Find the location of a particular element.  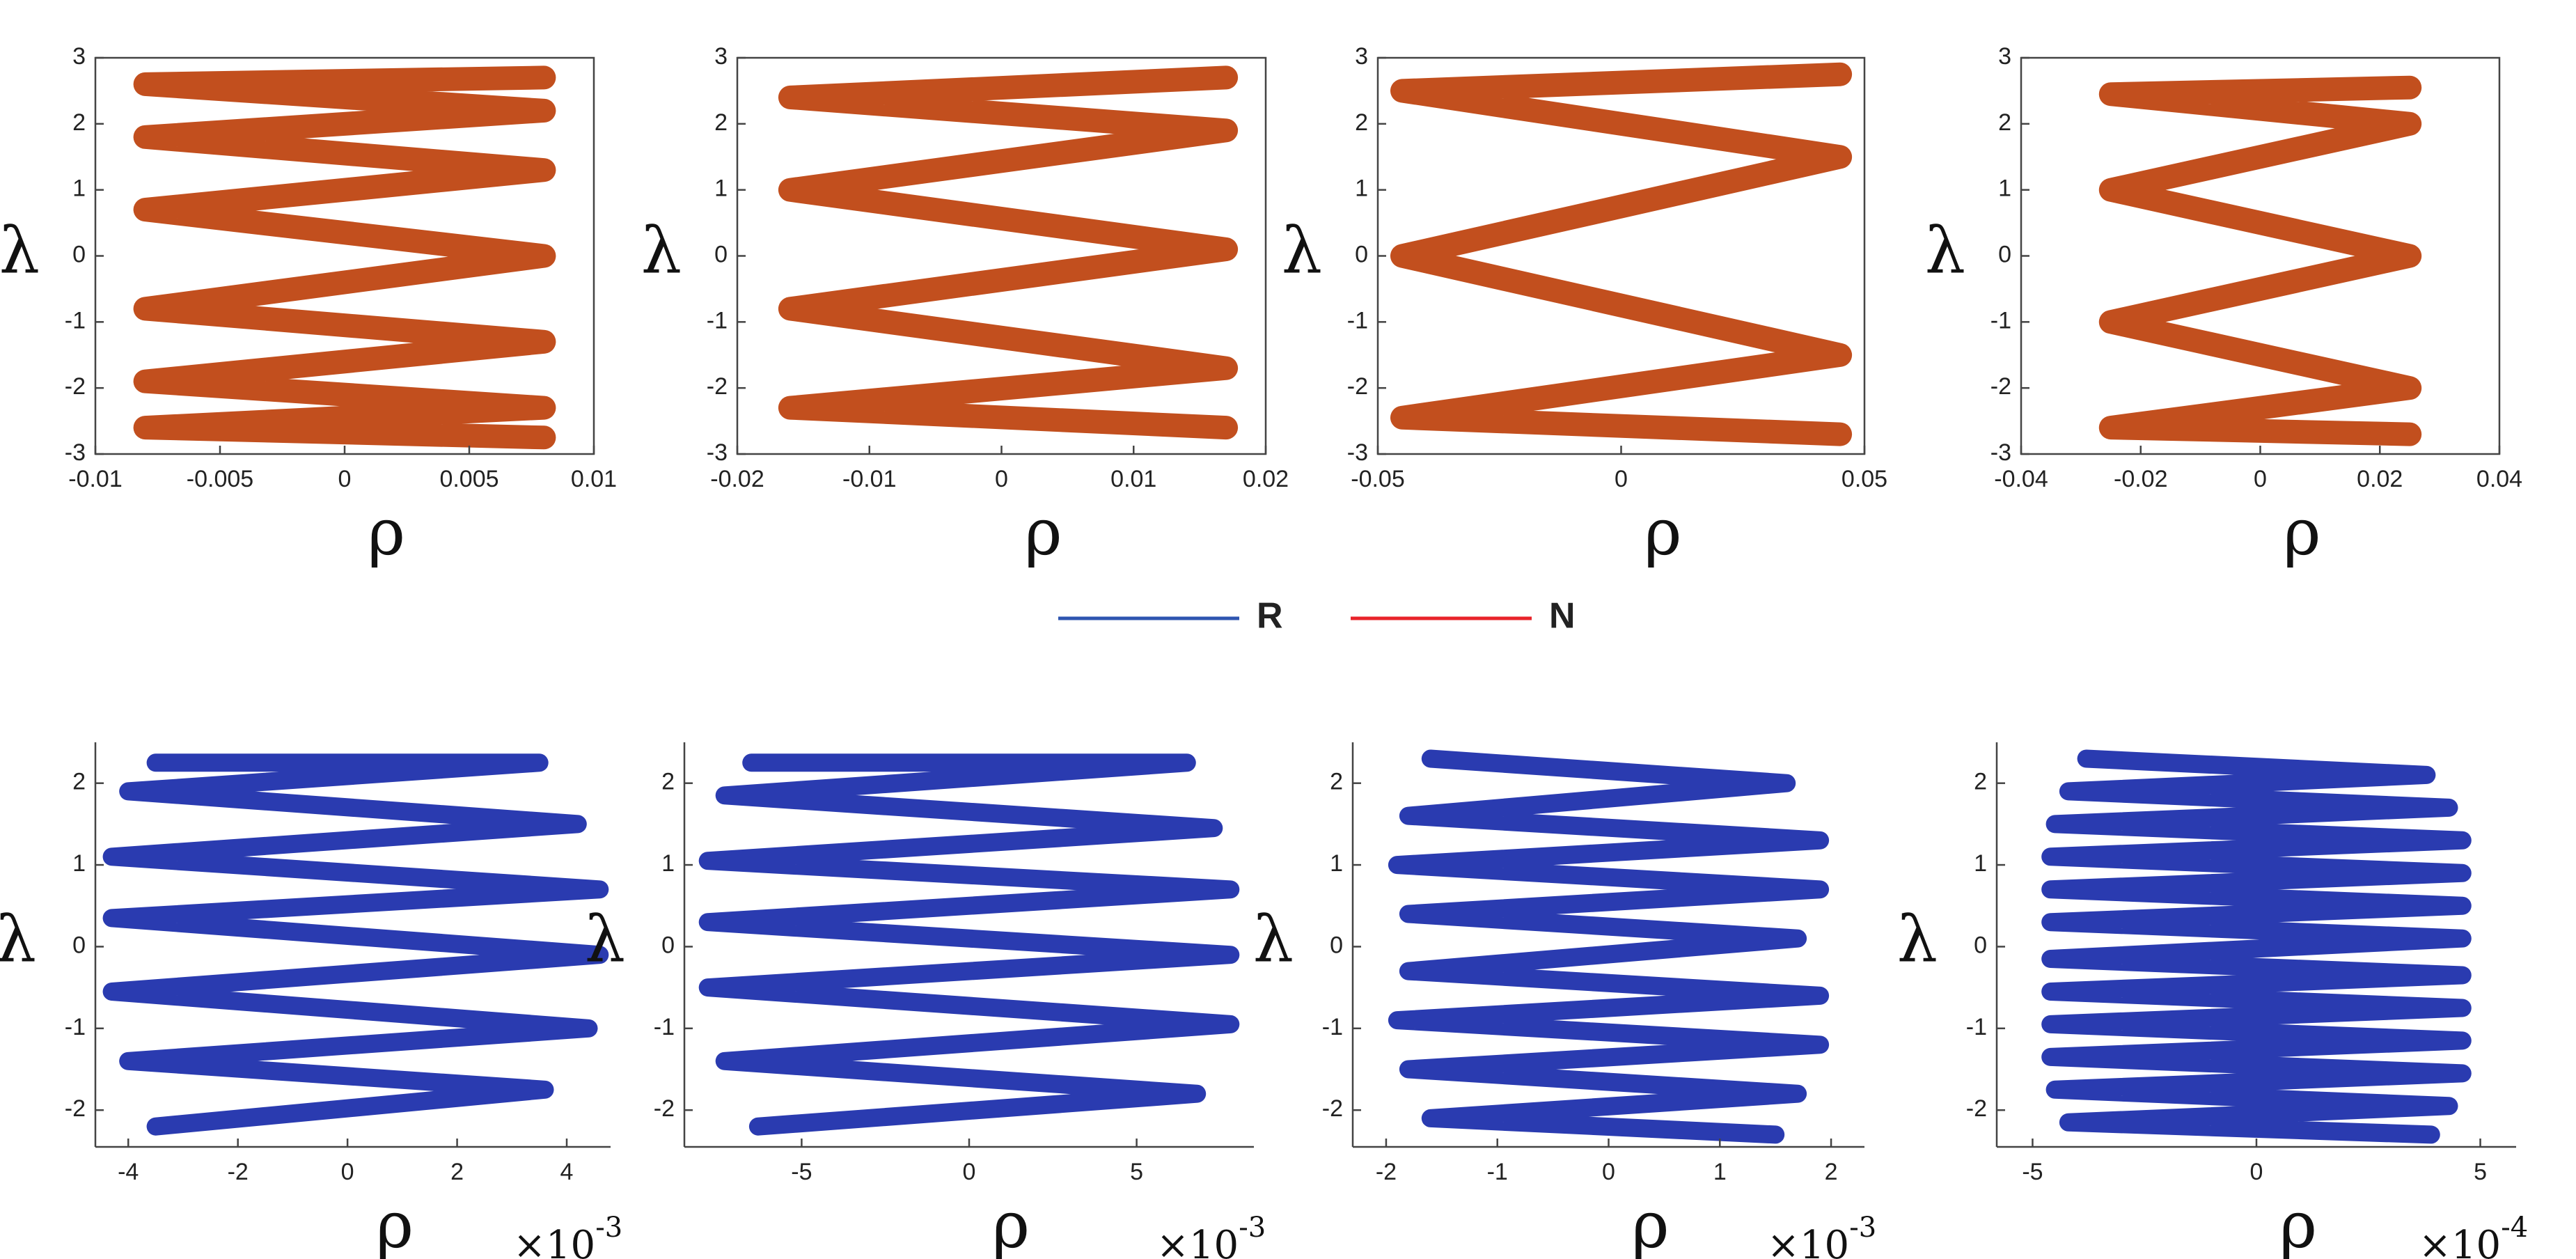

subplot: -5 0 5 -2 -1 0 1 2 λ ρ ×10-4 is located at coordinates (2212, 1000).